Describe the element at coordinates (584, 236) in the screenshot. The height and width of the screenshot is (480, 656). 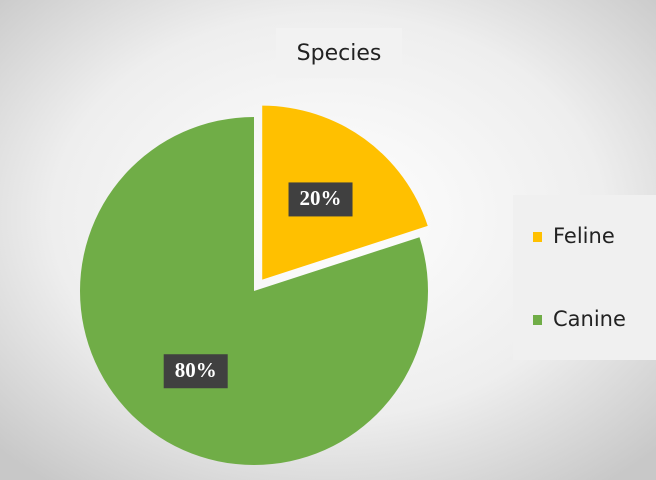
I see `legend-label: Feline` at that location.